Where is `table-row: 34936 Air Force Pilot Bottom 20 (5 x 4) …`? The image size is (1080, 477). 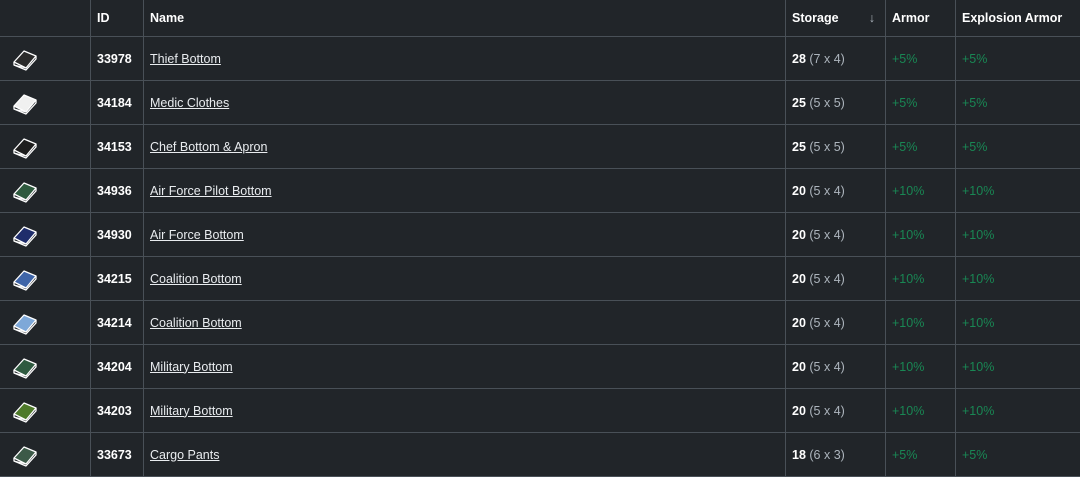 table-row: 34936 Air Force Pilot Bottom 20 (5 x 4) … is located at coordinates (540, 191).